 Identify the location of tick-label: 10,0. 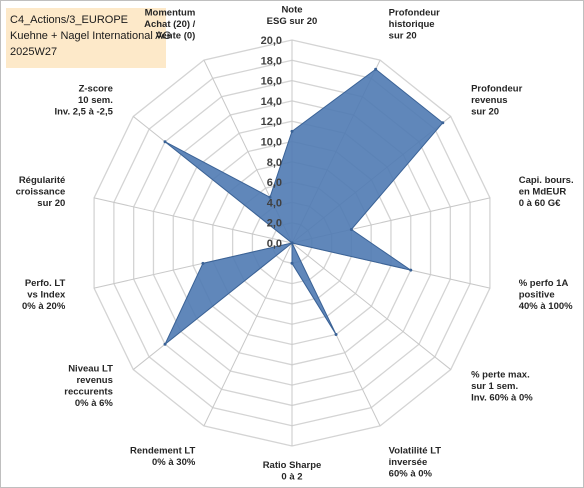
(271, 143).